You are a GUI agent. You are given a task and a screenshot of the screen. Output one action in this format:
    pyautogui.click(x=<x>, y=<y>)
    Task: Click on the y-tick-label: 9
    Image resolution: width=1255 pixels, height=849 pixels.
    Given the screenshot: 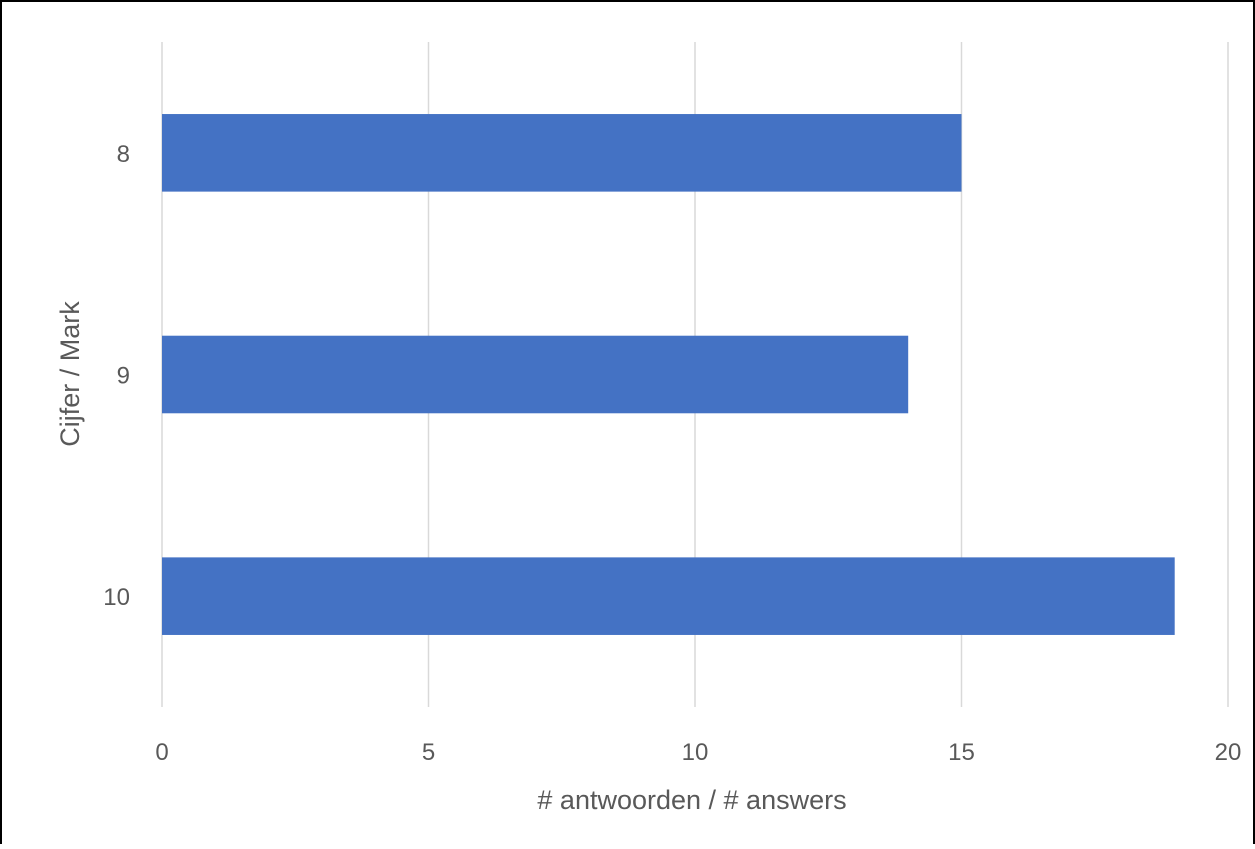 What is the action you would take?
    pyautogui.click(x=123, y=376)
    